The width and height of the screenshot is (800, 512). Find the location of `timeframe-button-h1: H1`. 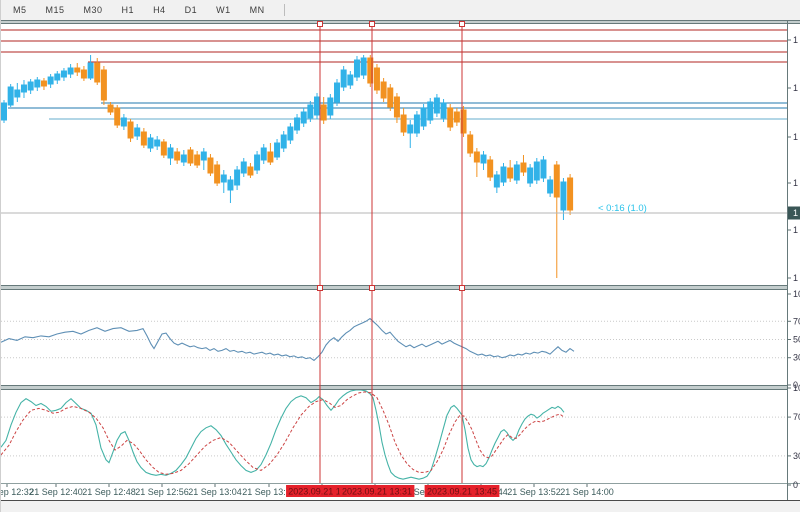

timeframe-button-h1: H1 is located at coordinates (128, 10).